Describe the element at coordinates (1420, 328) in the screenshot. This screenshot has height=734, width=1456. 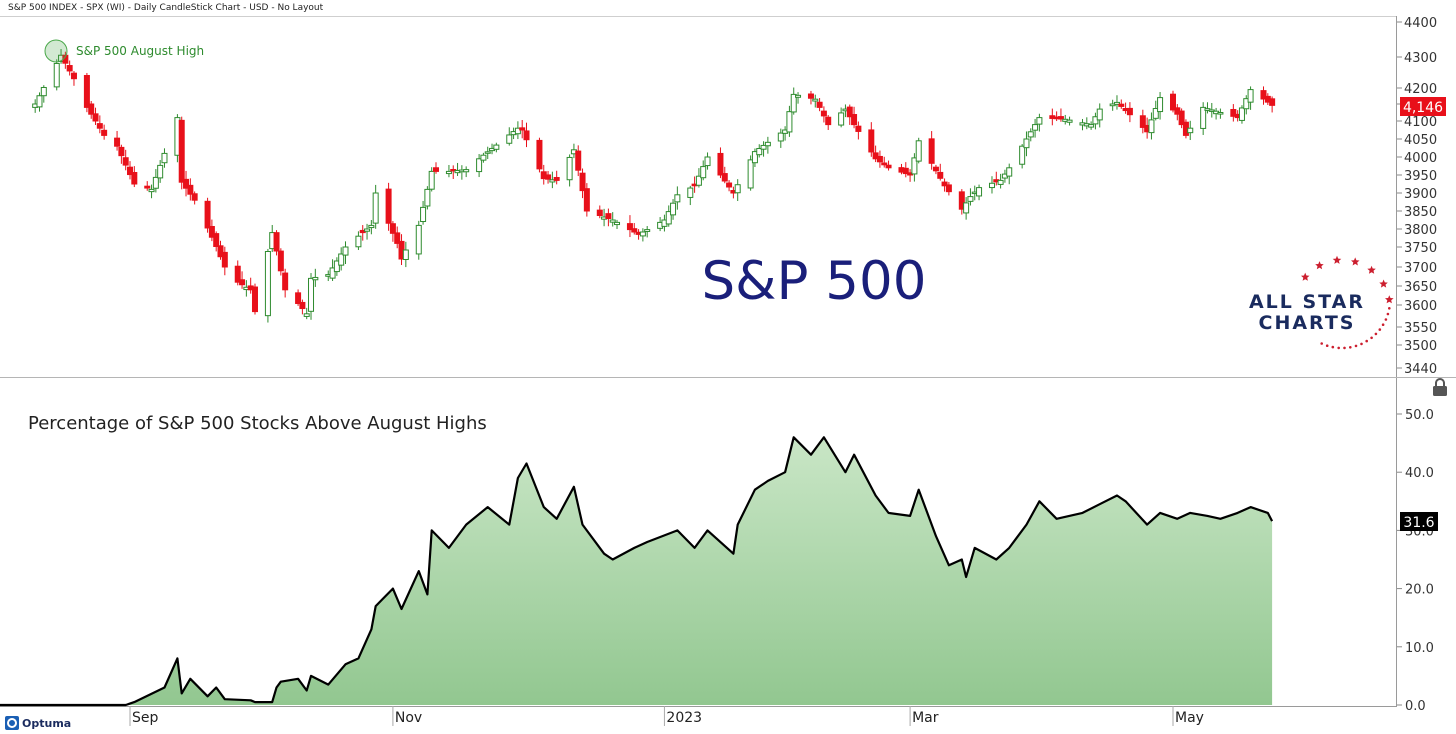
I see `price-tick-label: 3550` at that location.